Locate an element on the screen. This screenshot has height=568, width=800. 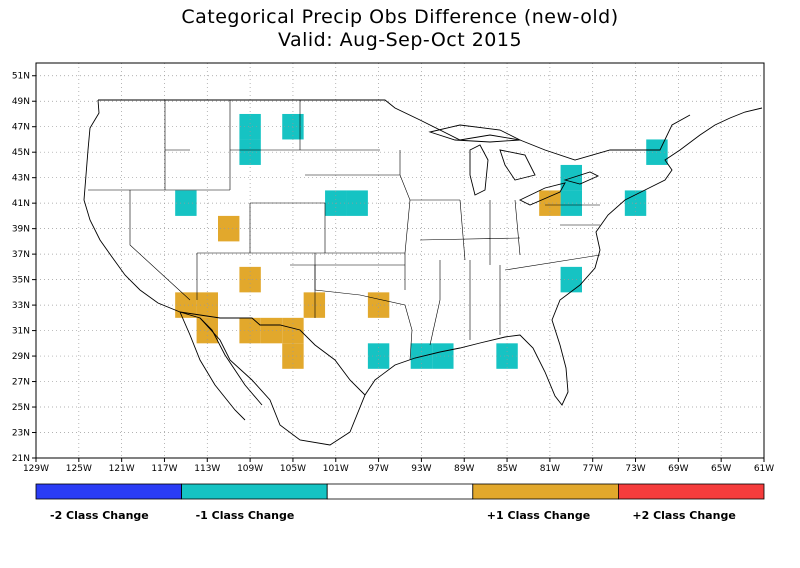
x-tick-label: 73W is located at coordinates (635, 469).